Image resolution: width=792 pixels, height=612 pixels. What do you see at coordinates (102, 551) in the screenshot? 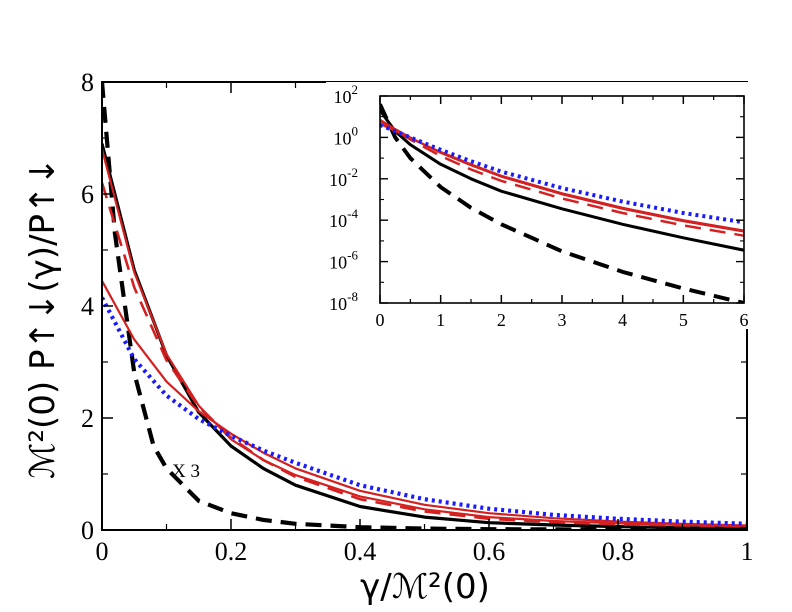
I see `main-x-tick-label: 0` at bounding box center [102, 551].